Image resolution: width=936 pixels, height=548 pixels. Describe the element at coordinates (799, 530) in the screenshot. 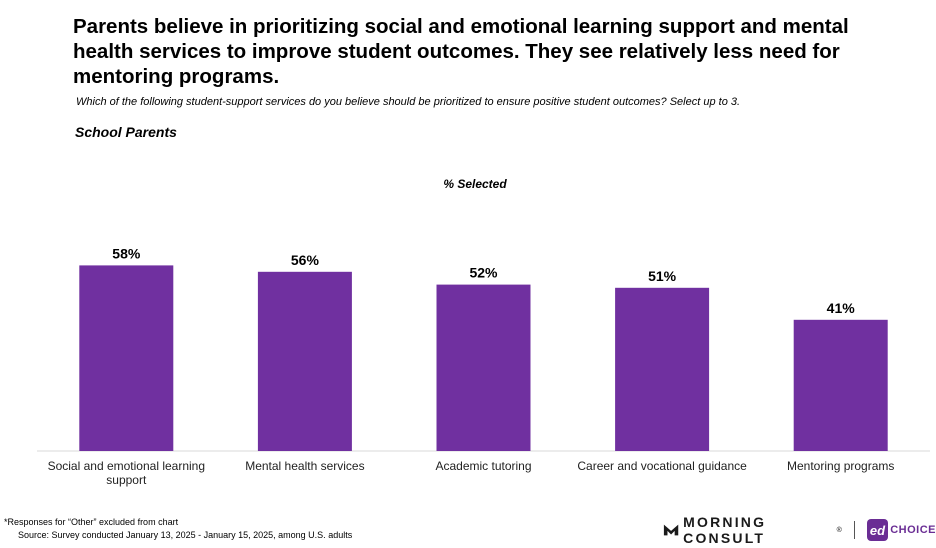

I see `brand-logos: MORNING CONSULT ® ed CHOICE` at that location.